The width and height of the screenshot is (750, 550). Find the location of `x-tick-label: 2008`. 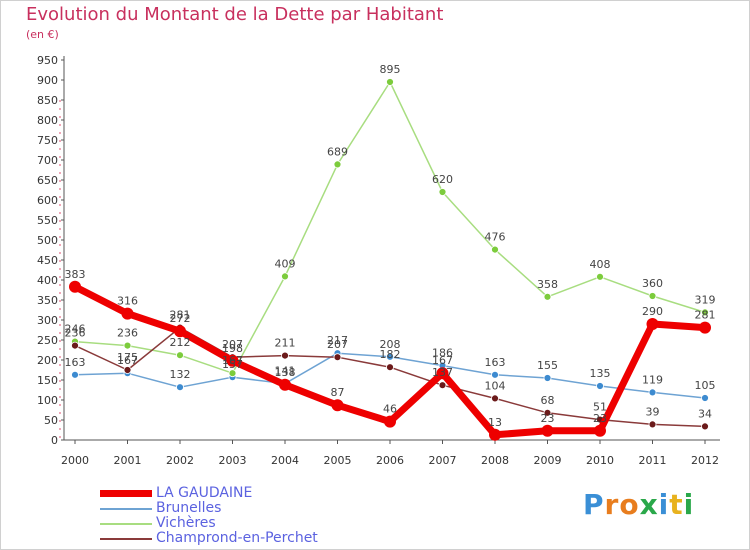

x-tick-label: 2008 is located at coordinates (495, 460).